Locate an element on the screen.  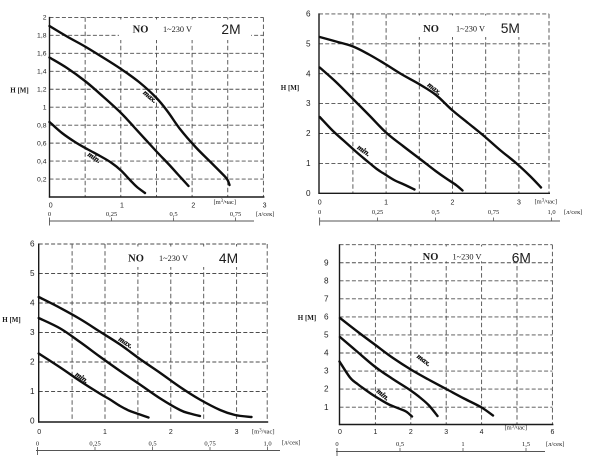
svg-text: 6M is located at coordinates (521, 257).